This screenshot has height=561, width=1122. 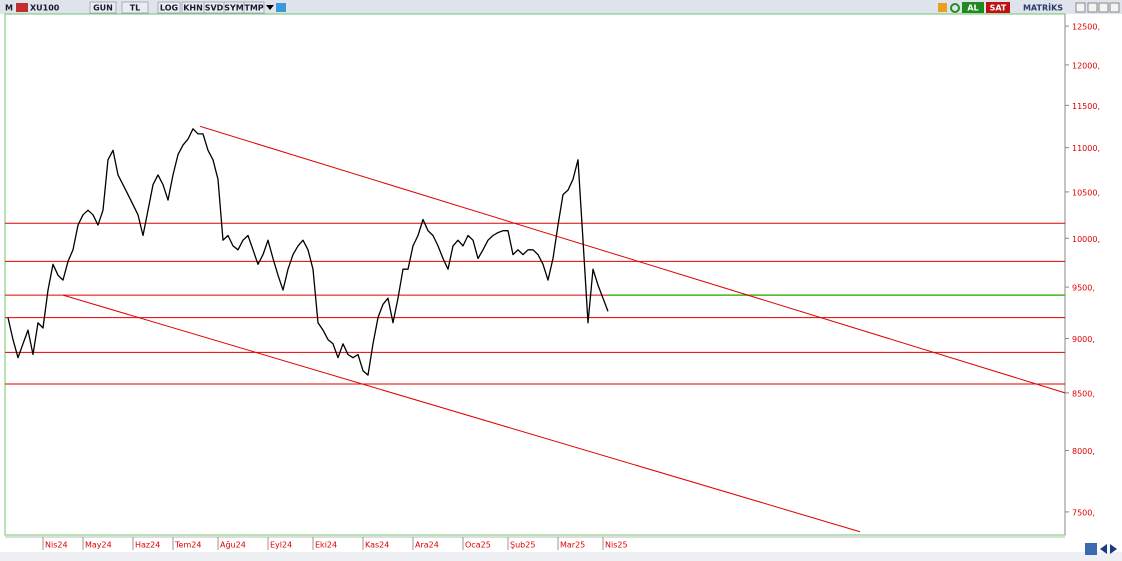 What do you see at coordinates (377, 545) in the screenshot?
I see `x-tick-label: Kas24` at bounding box center [377, 545].